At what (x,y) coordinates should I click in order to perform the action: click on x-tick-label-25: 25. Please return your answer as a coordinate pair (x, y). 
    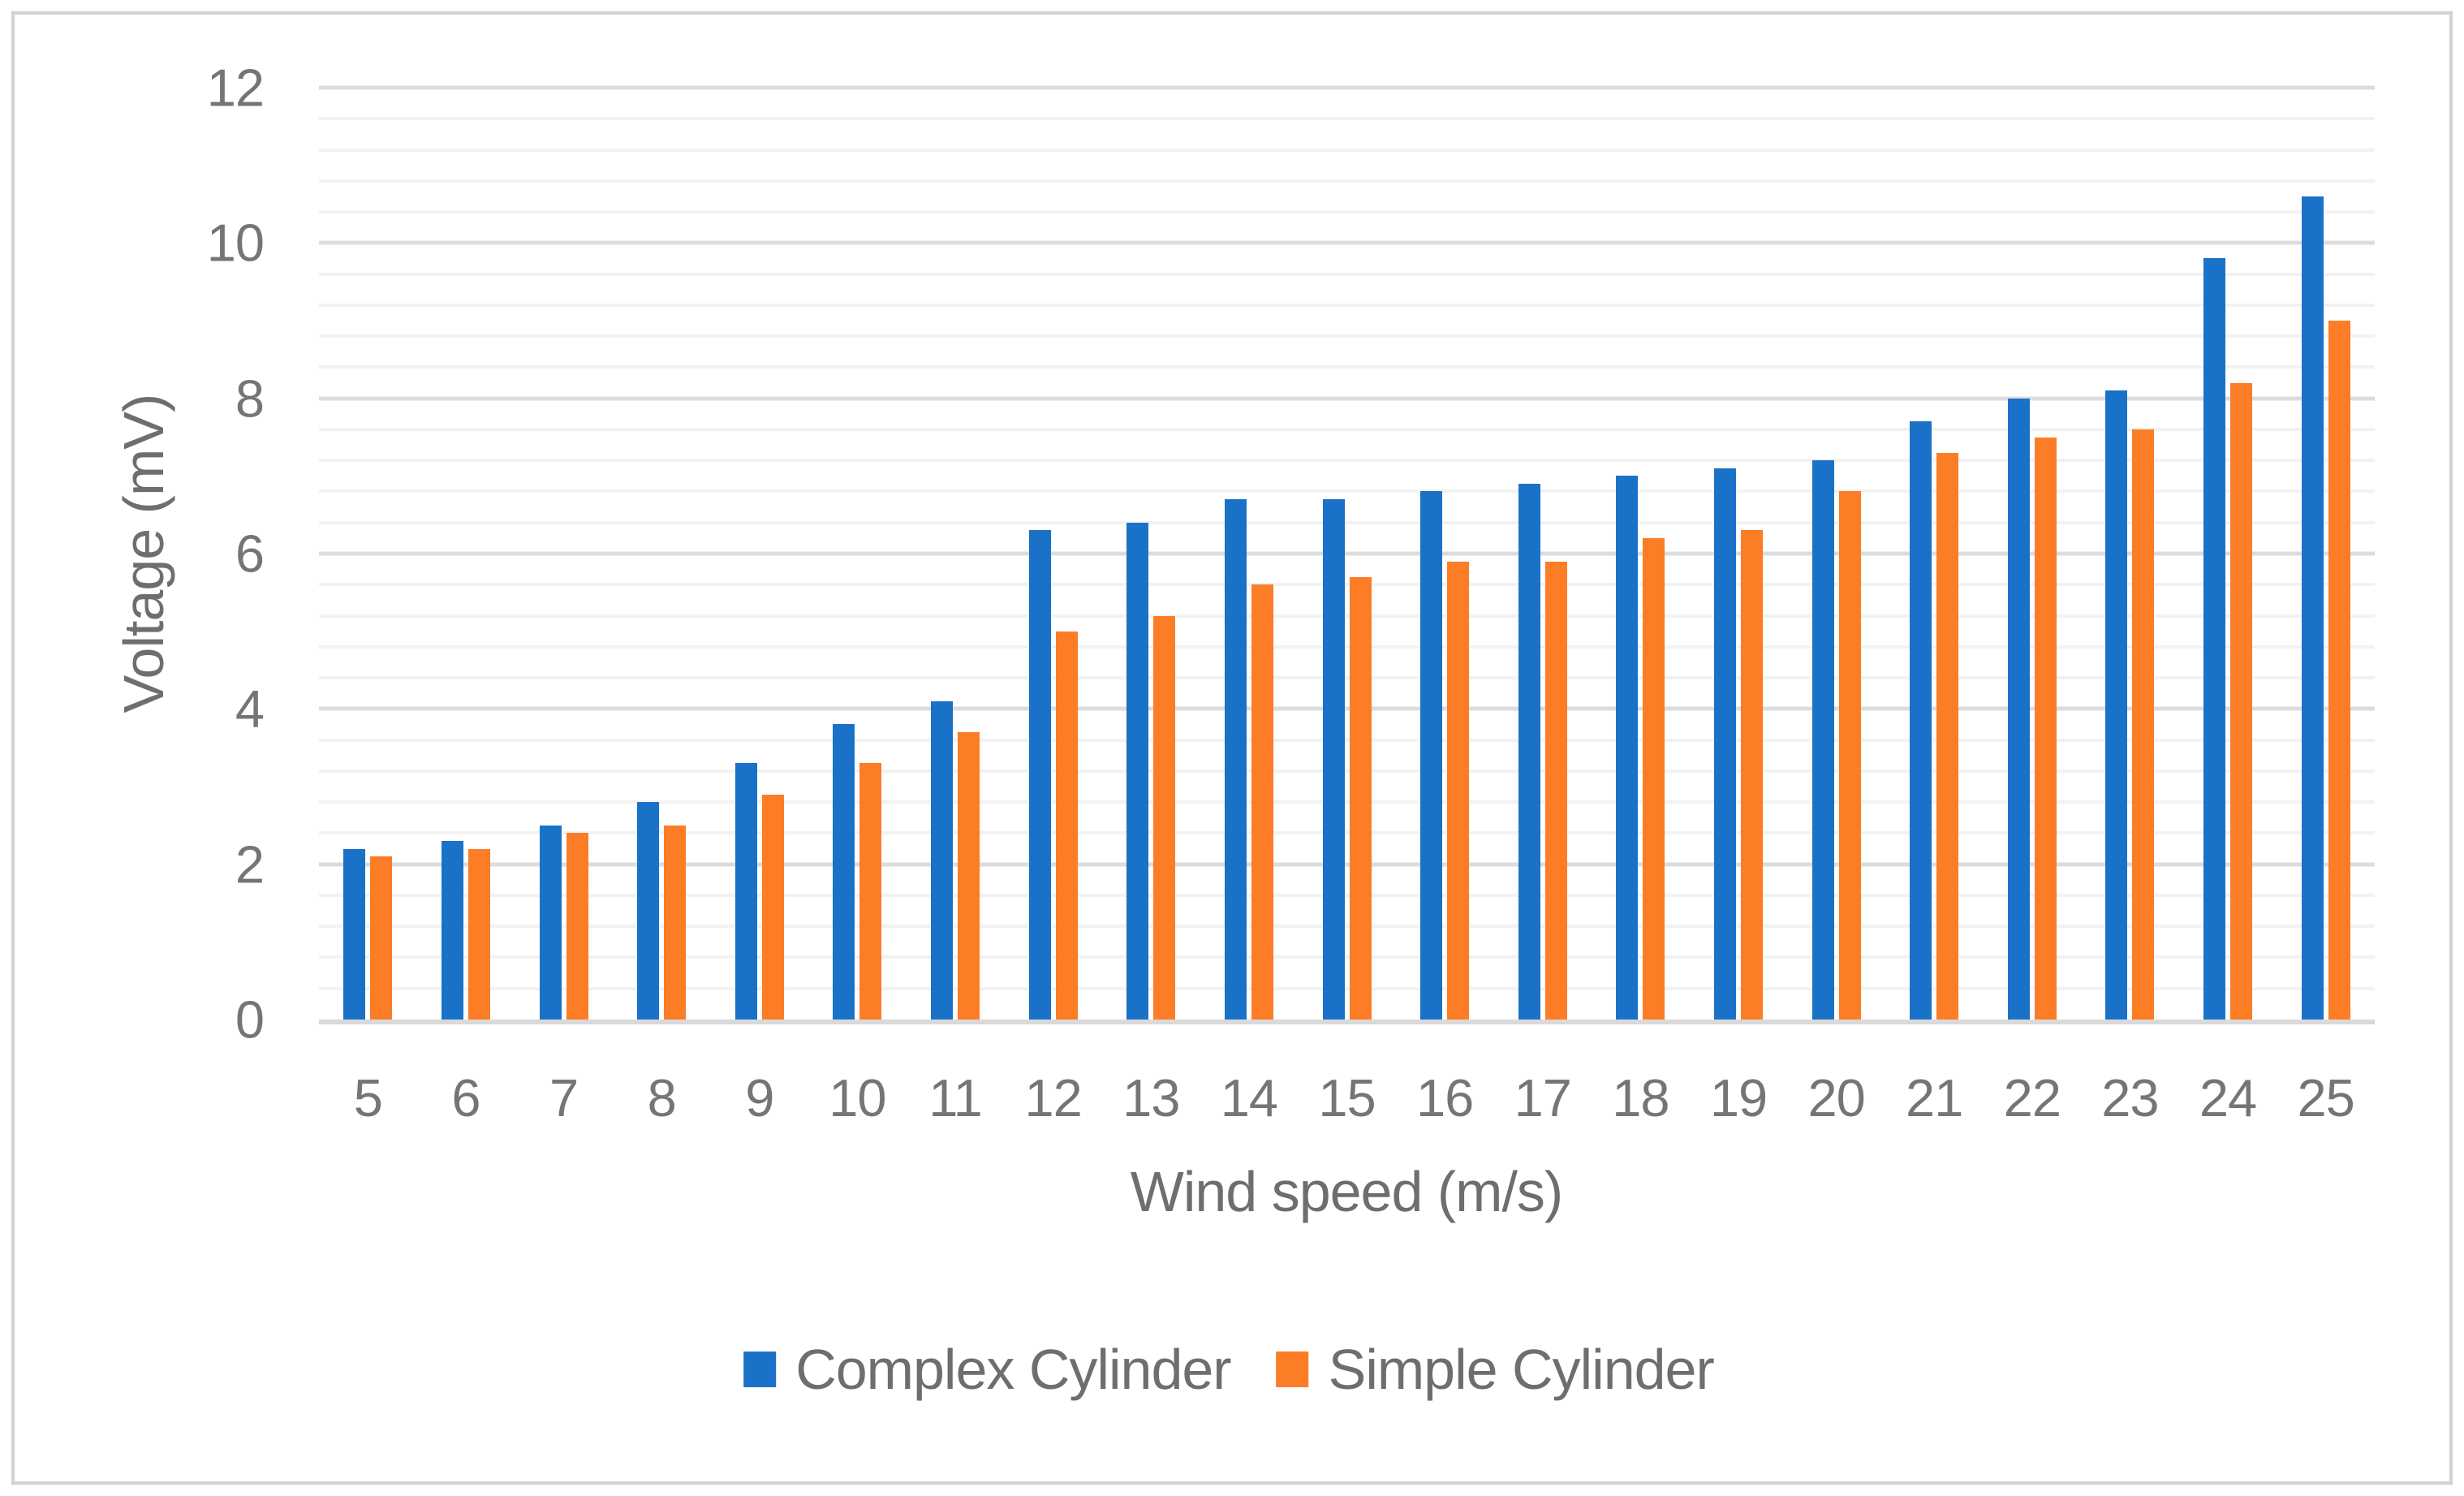
    Looking at the image, I should click on (2326, 1097).